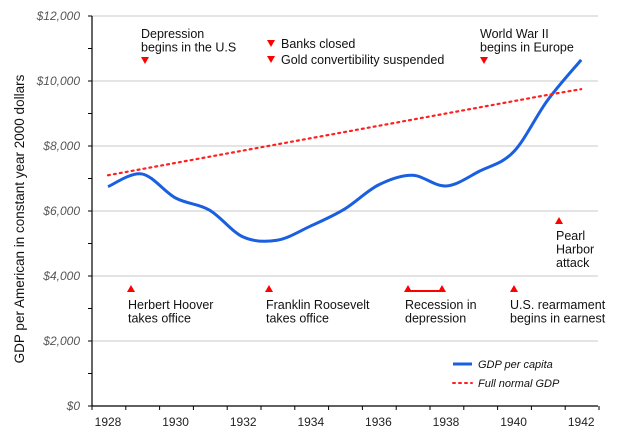  What do you see at coordinates (514, 34) in the screenshot?
I see `annotation-line: World War II` at bounding box center [514, 34].